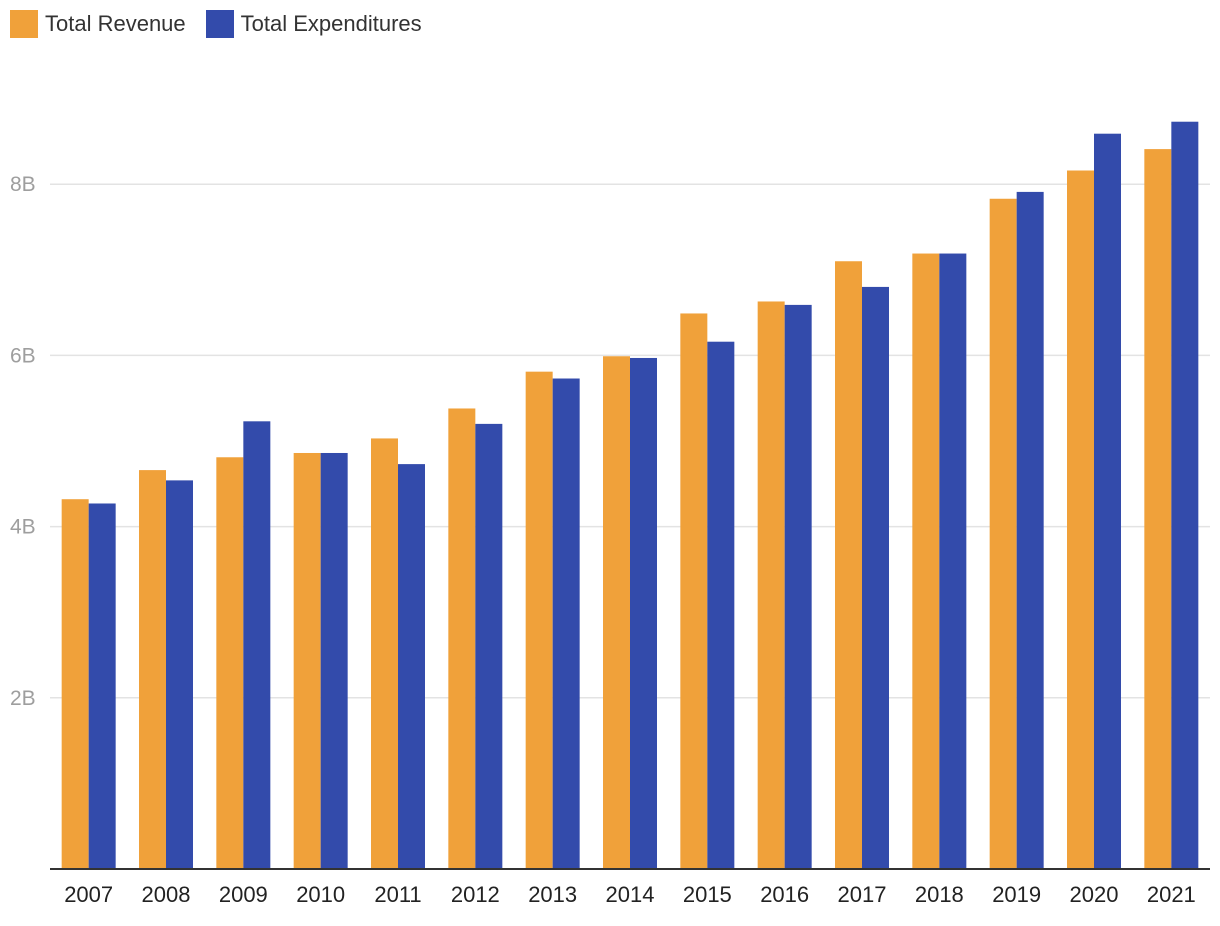 This screenshot has height=926, width=1220. Describe the element at coordinates (926, 561) in the screenshot. I see `bar-revenue-2018: Total Revenue 2018: 7.19B` at that location.